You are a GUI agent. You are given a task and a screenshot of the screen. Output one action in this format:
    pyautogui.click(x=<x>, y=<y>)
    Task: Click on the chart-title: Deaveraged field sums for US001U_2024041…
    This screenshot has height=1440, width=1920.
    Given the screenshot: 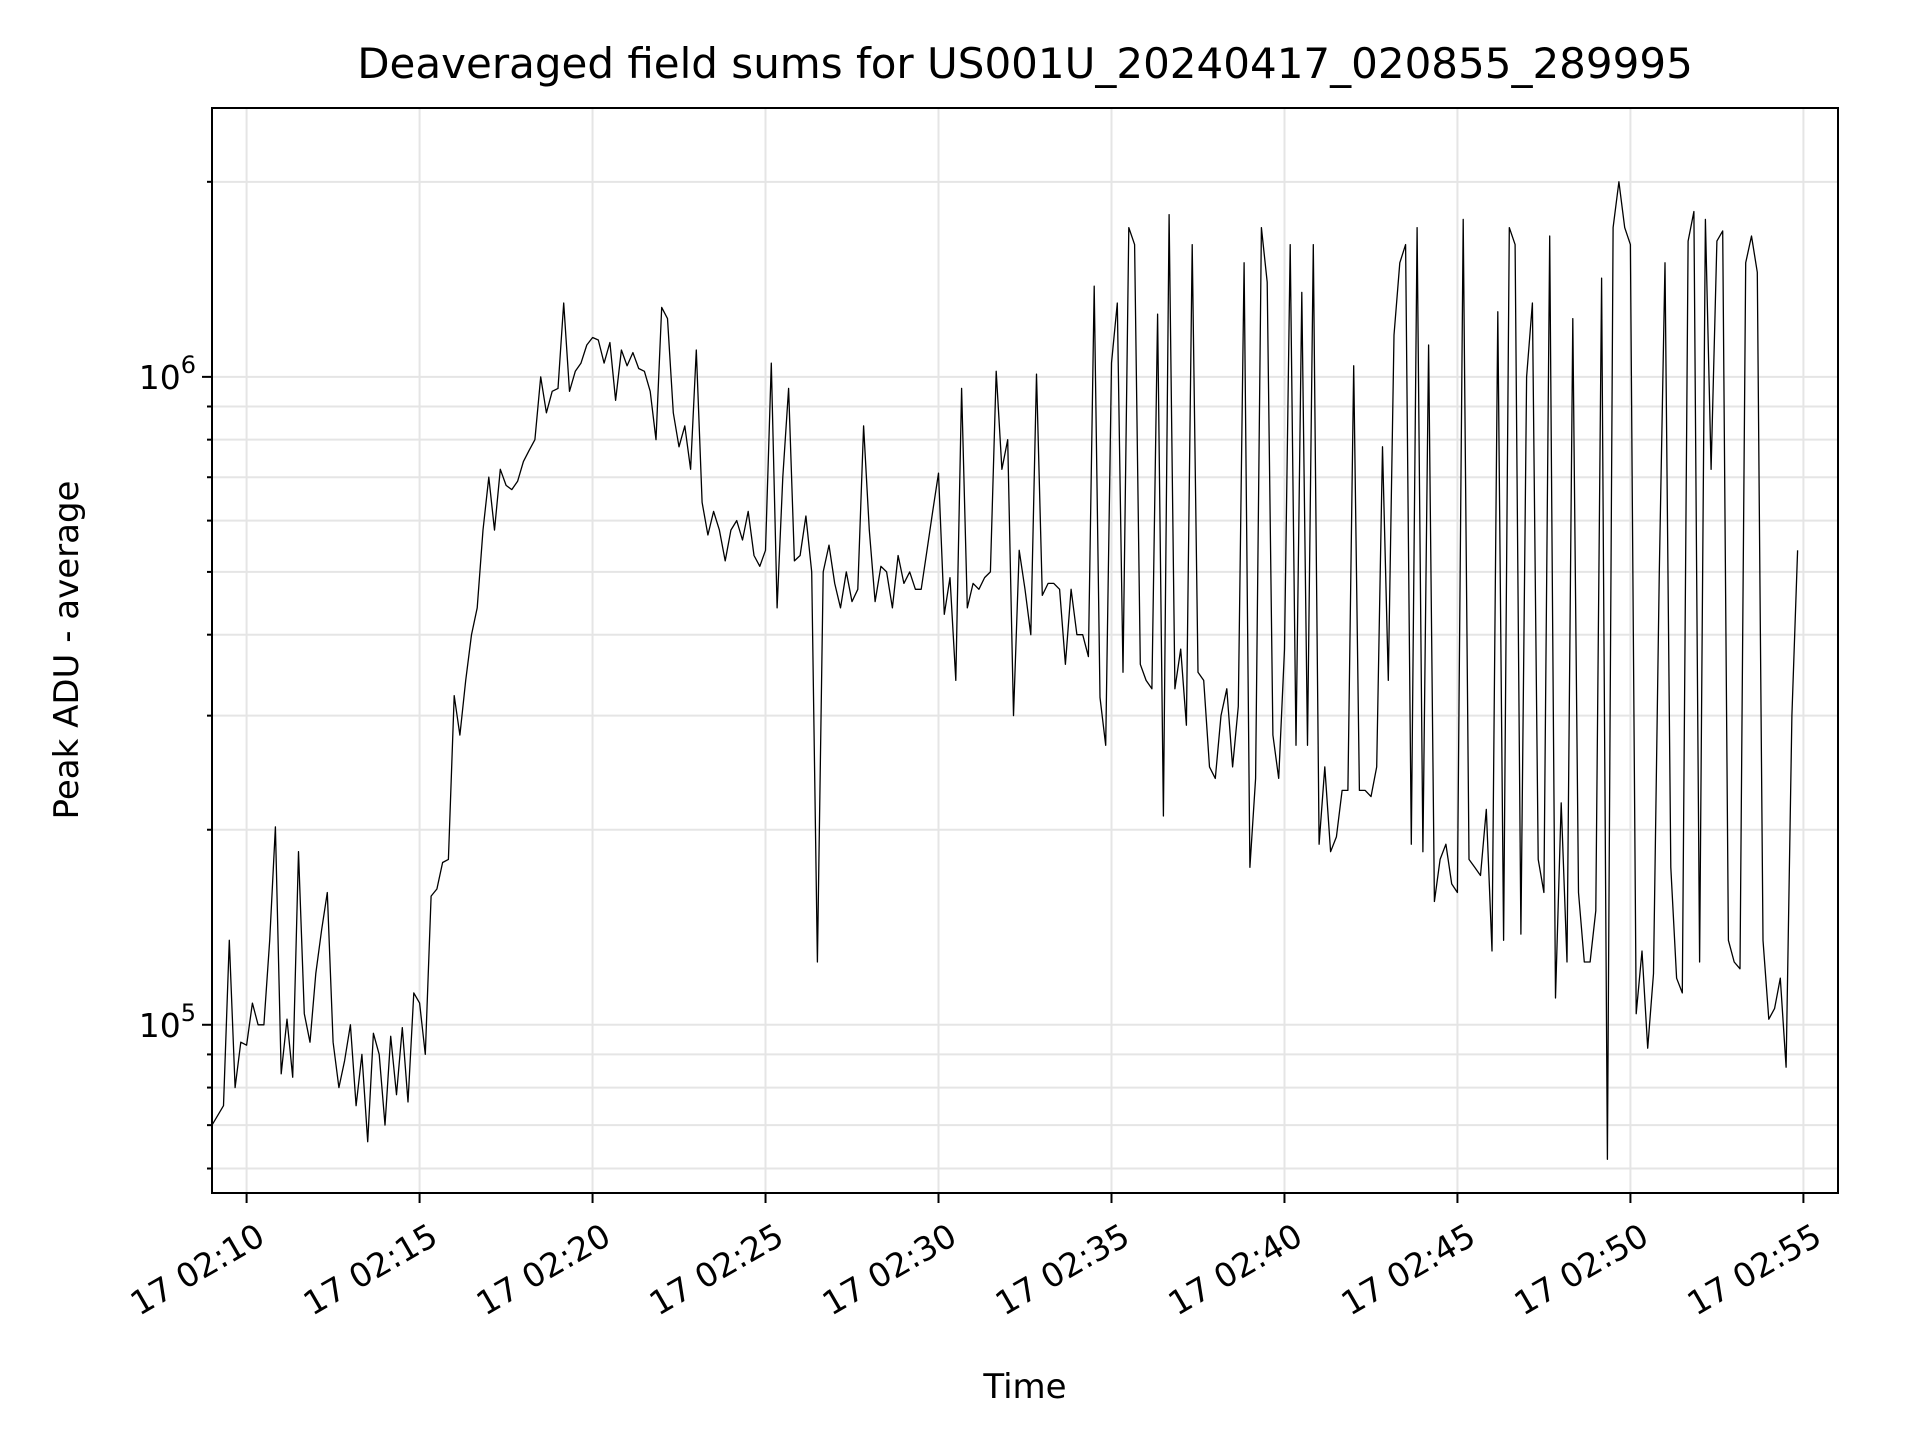 What is the action you would take?
    pyautogui.click(x=1025, y=63)
    